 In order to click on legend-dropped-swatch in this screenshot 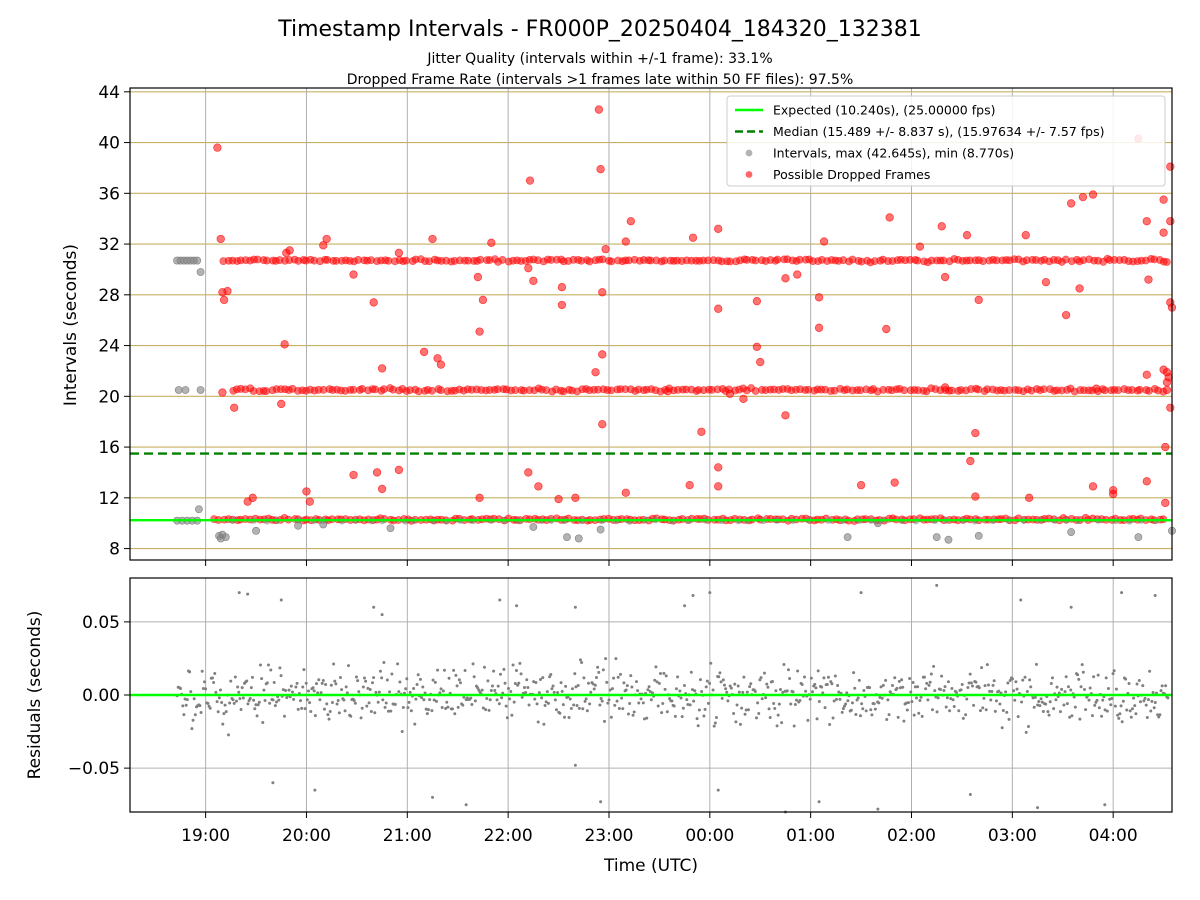, I will do `click(749, 174)`.